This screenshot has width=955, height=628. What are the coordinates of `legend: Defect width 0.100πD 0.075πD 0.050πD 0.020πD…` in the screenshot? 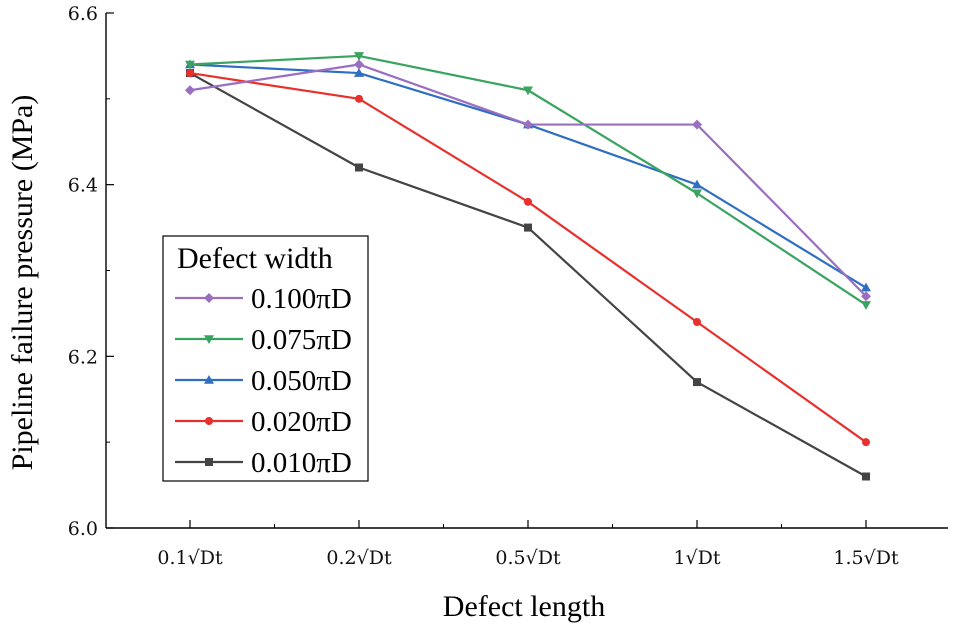 It's located at (265, 358).